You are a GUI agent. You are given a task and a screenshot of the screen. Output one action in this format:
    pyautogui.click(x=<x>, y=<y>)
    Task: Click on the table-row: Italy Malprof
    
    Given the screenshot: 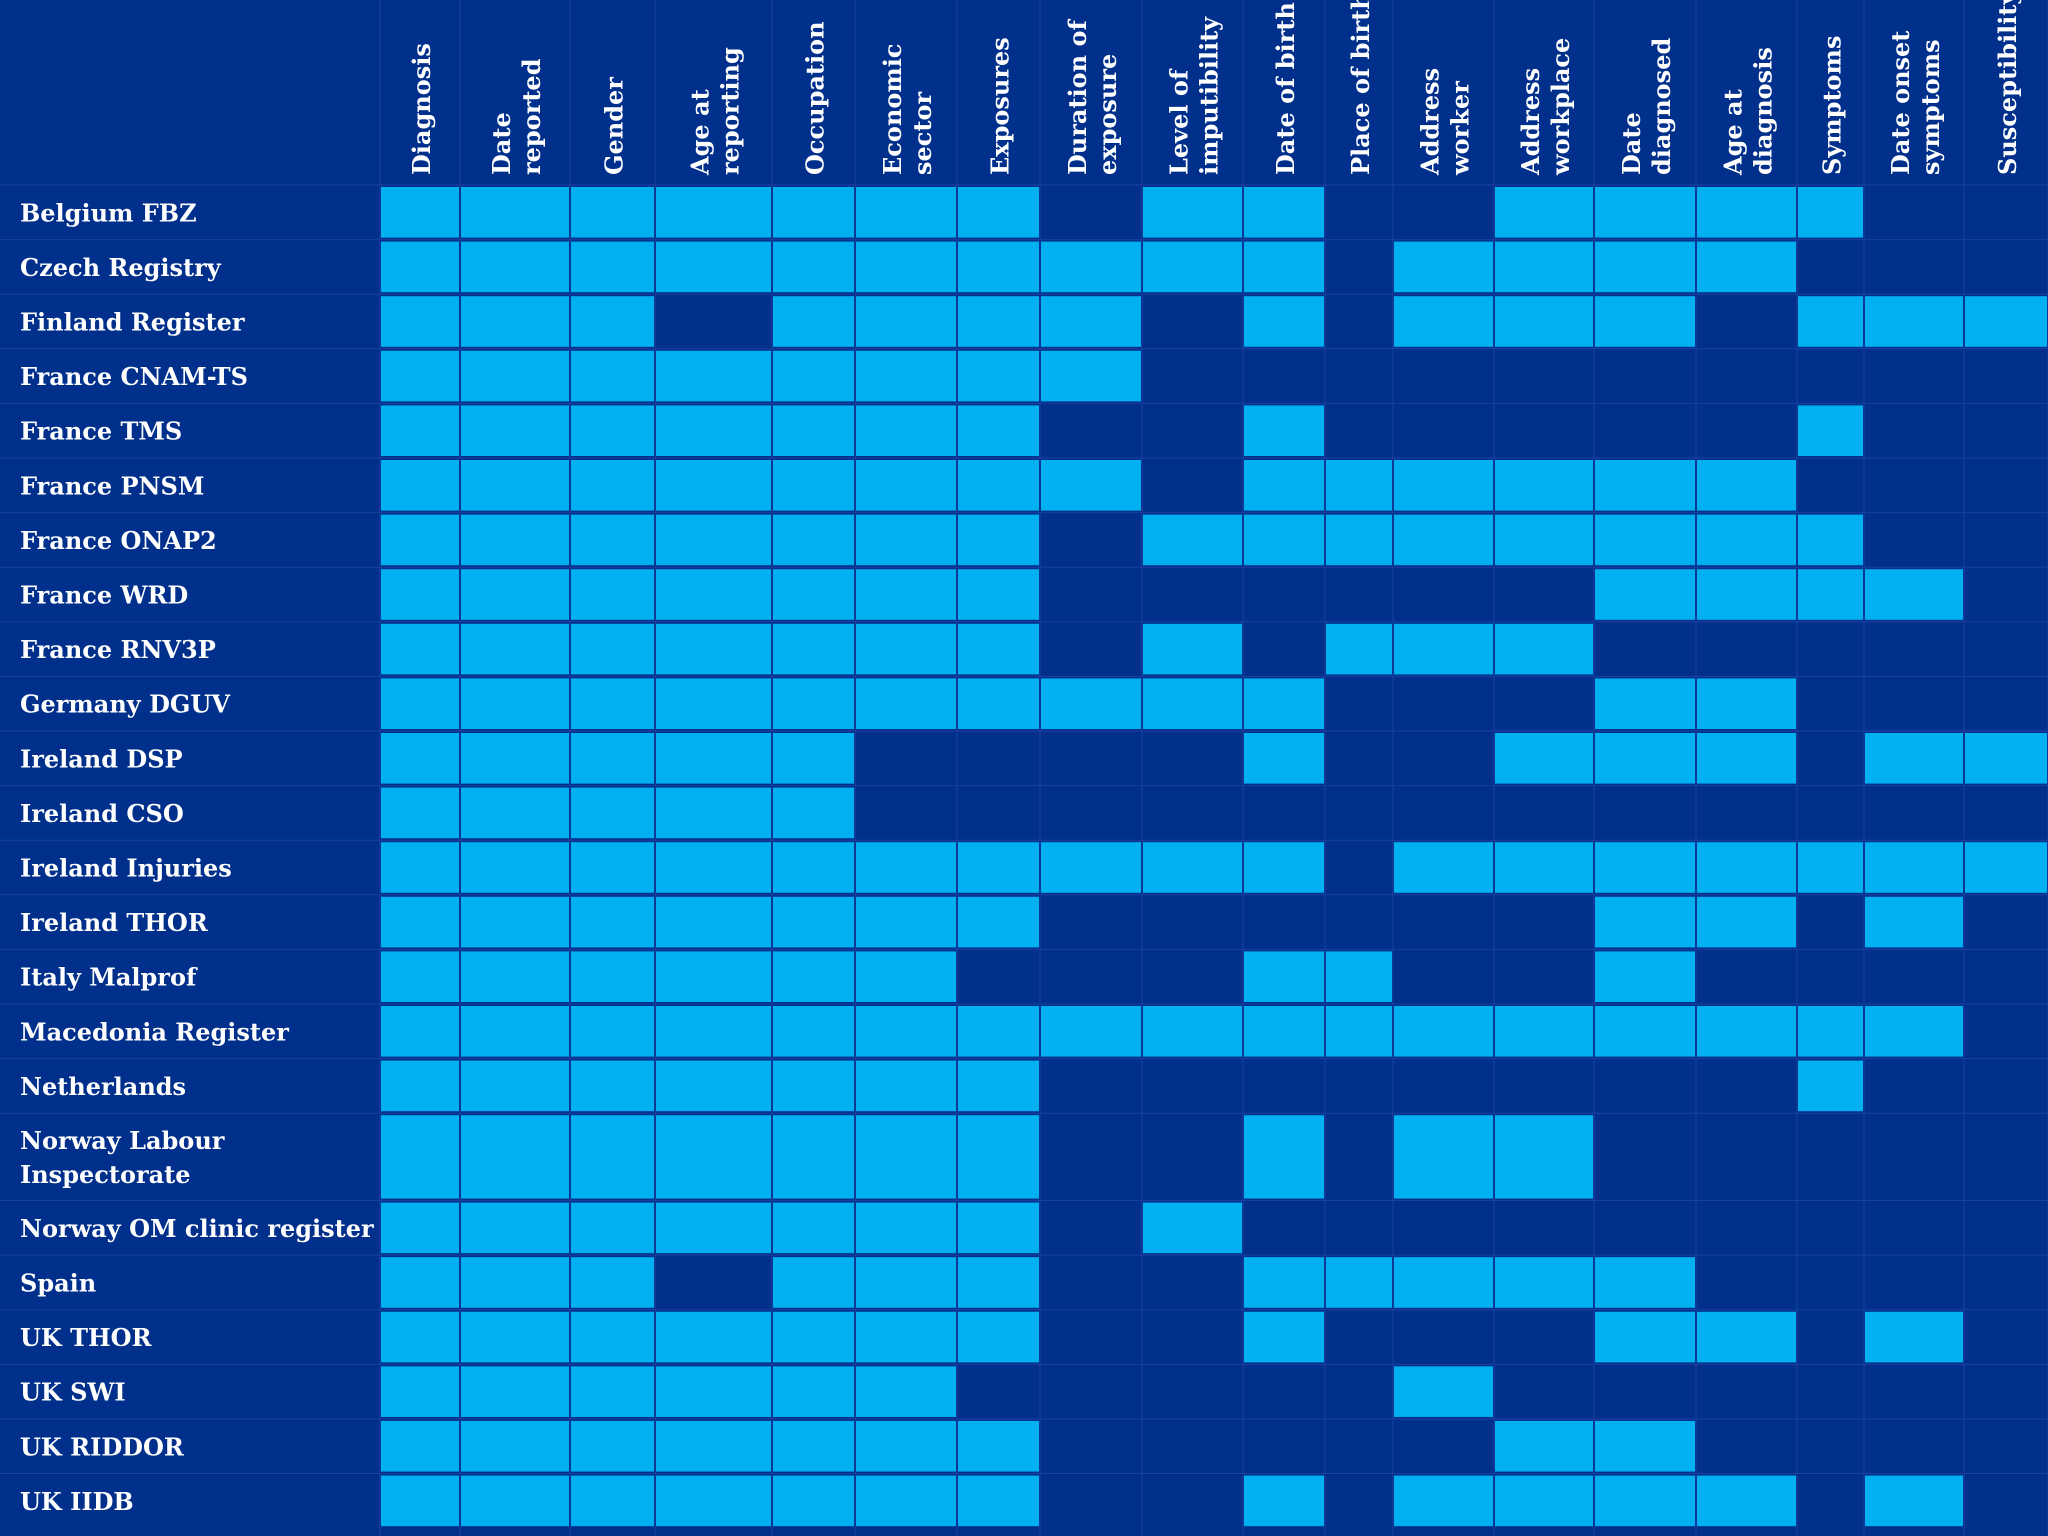 What is the action you would take?
    pyautogui.click(x=1024, y=975)
    